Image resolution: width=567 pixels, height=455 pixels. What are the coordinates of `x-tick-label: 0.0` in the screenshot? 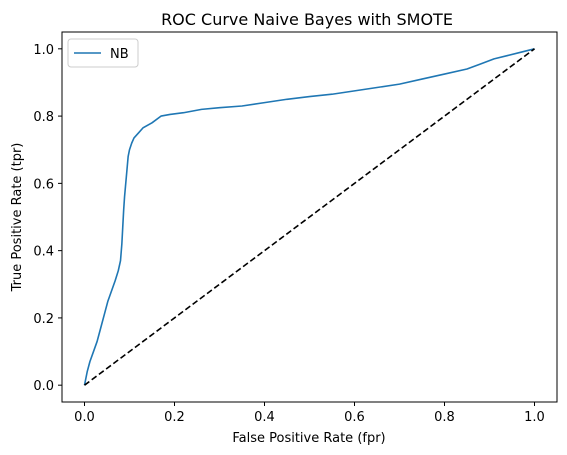 It's located at (84, 417).